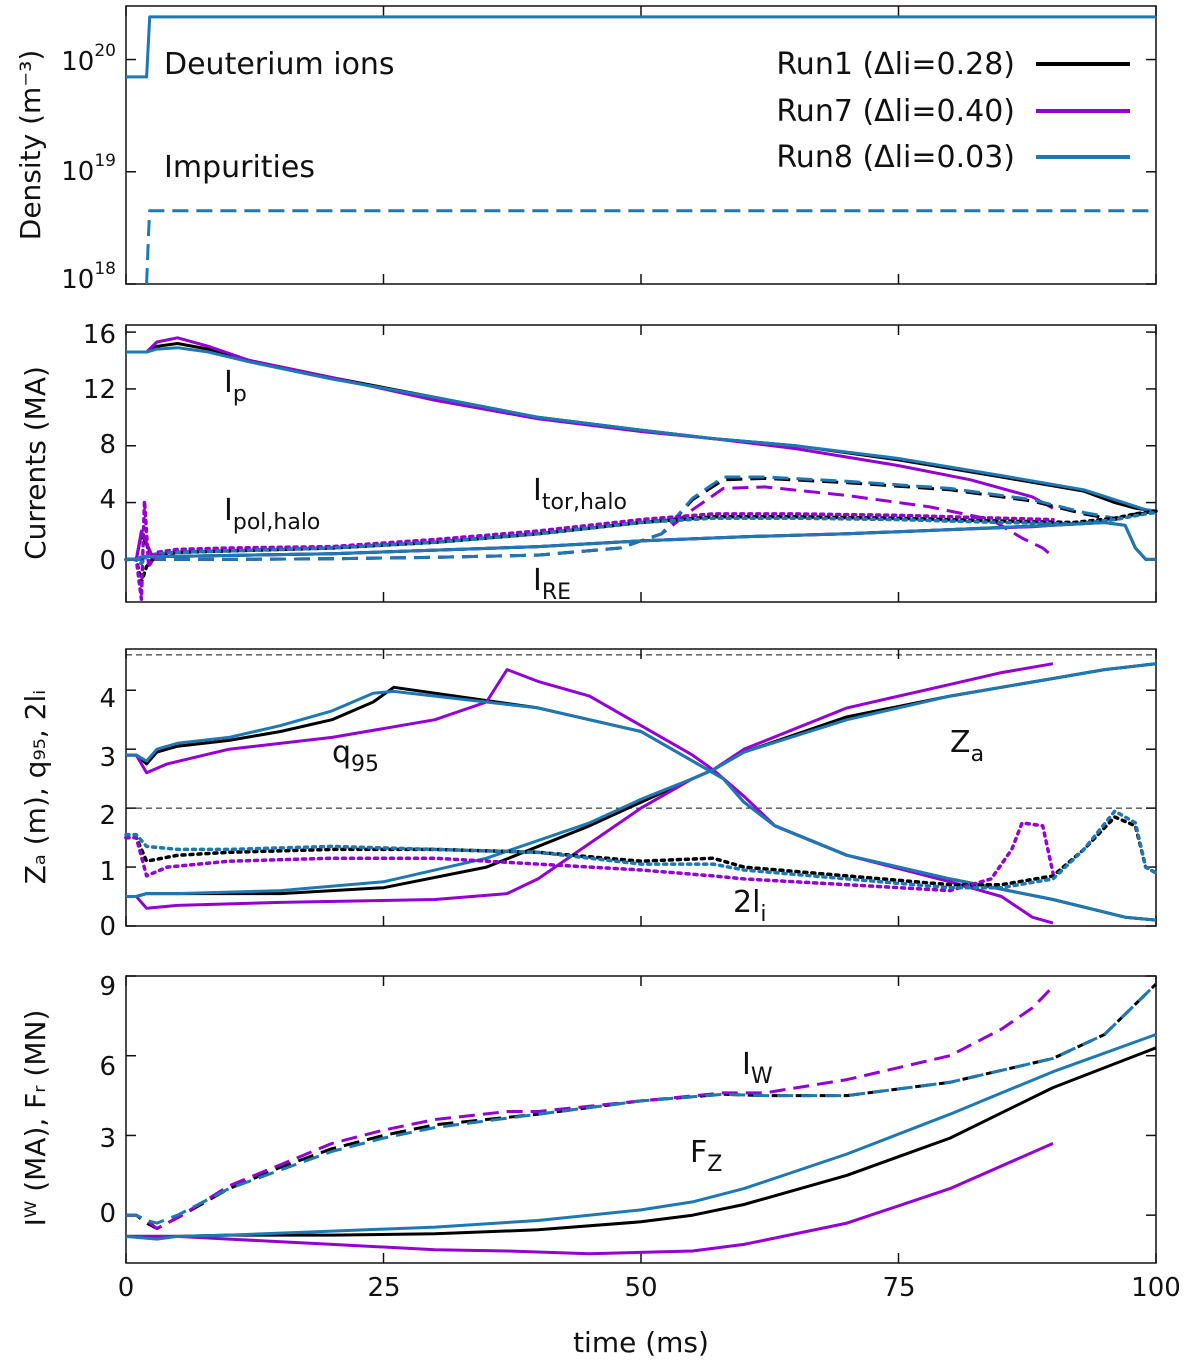 Image resolution: width=1196 pixels, height=1368 pixels. Describe the element at coordinates (355, 756) in the screenshot. I see `annotation-q95: q95` at that location.